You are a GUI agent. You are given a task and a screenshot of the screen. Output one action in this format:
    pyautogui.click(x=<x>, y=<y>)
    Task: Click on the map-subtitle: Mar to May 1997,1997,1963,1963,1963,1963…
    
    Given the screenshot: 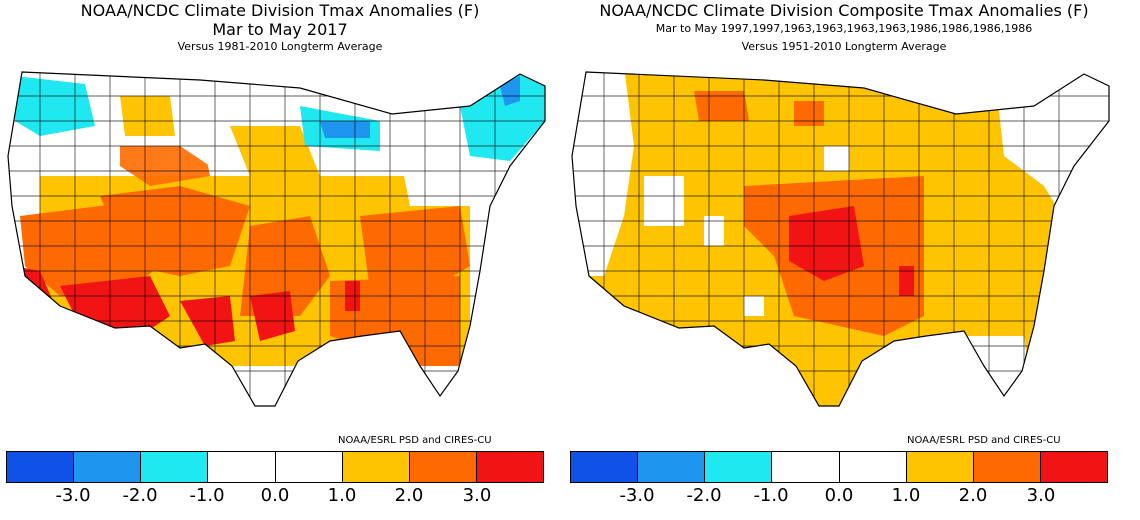 What is the action you would take?
    pyautogui.click(x=844, y=28)
    